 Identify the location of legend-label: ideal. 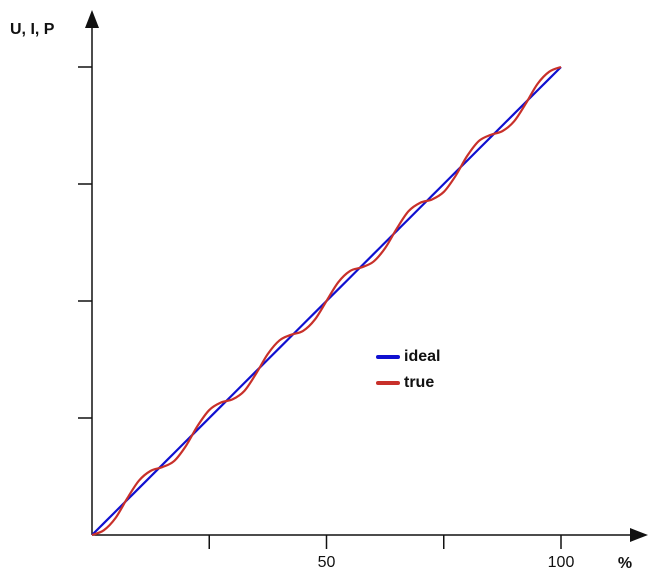
(422, 356).